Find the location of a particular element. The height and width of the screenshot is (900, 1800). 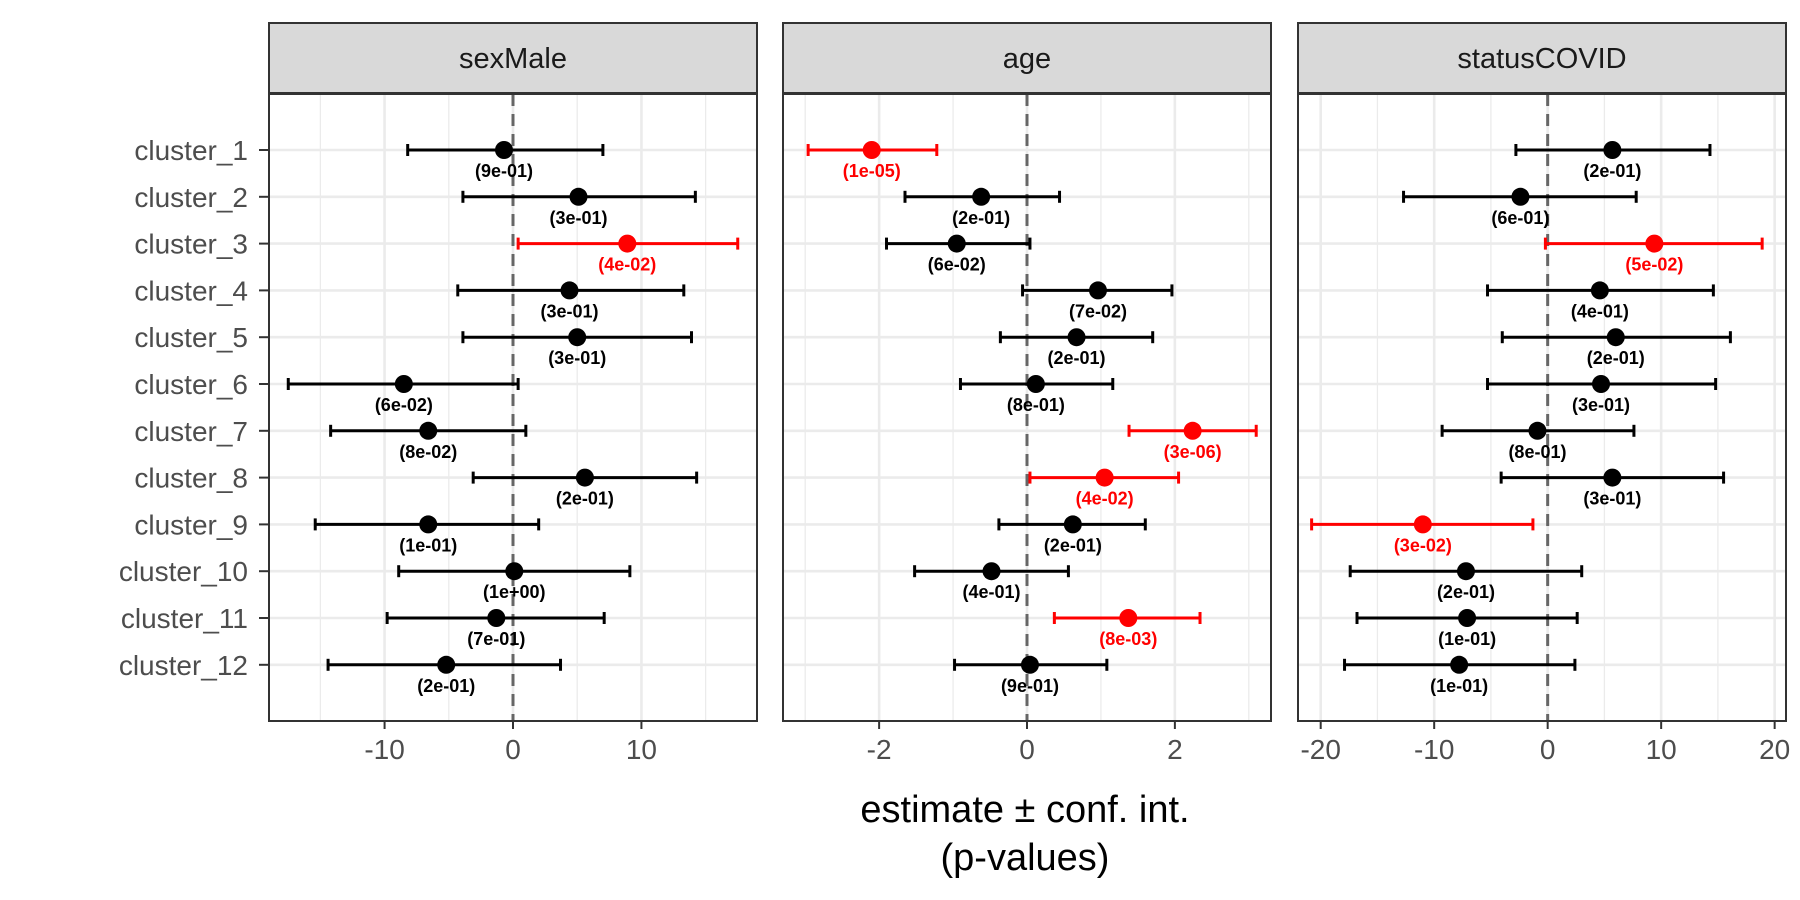

x-tick-label: -20 is located at coordinates (1320, 749).